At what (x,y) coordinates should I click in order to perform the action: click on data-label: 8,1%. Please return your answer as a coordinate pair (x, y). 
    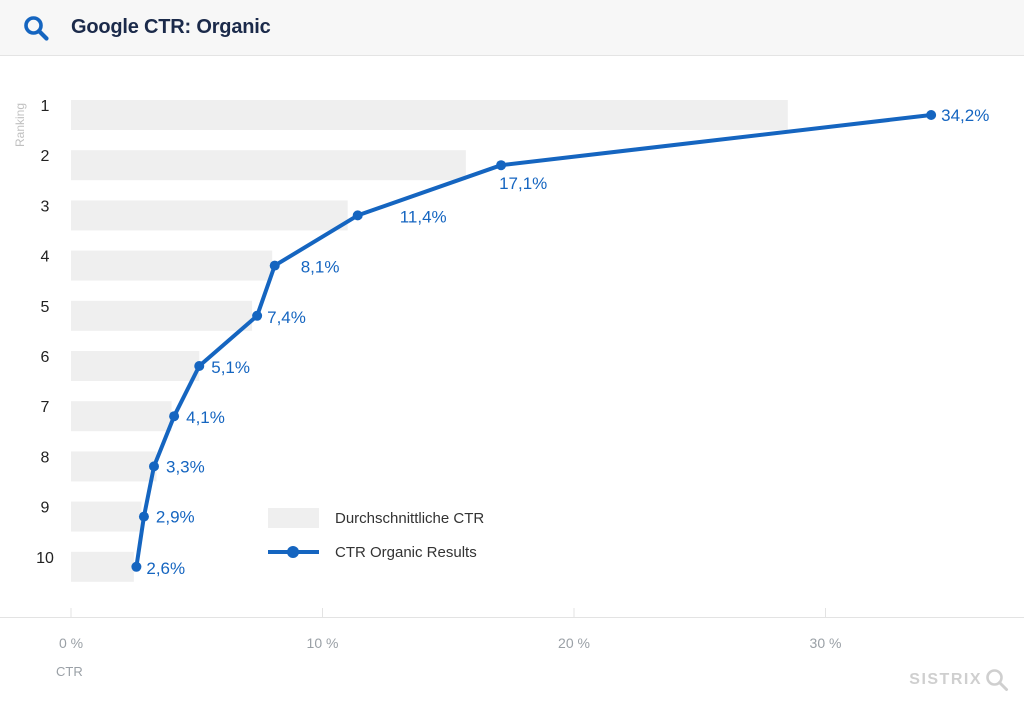
    Looking at the image, I should click on (320, 267).